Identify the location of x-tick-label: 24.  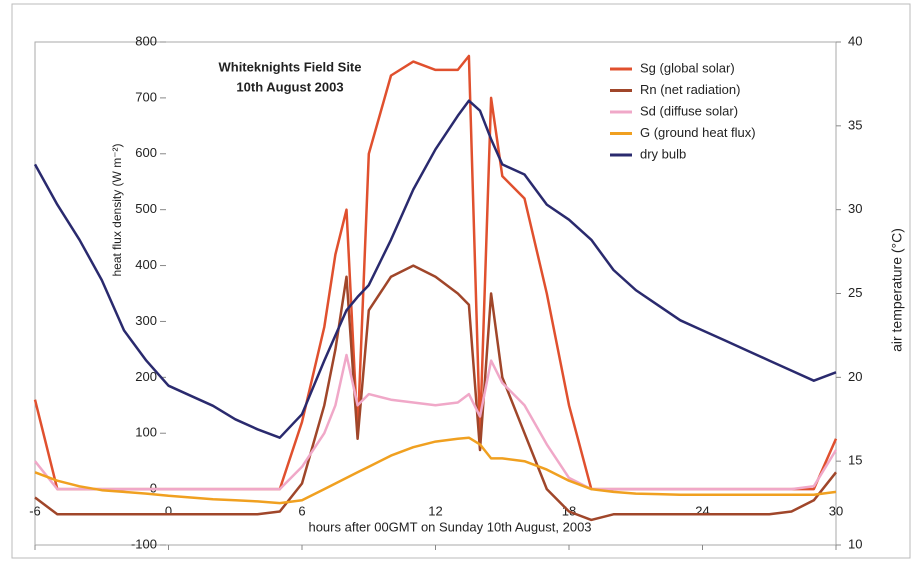
(702, 510).